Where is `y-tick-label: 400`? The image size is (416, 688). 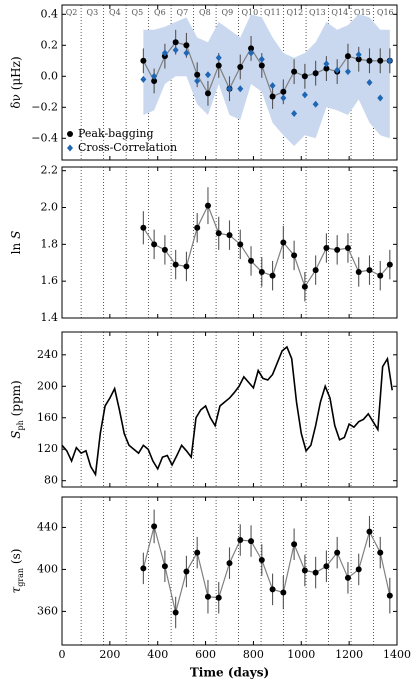
y-tick-label: 400 is located at coordinates (47, 568).